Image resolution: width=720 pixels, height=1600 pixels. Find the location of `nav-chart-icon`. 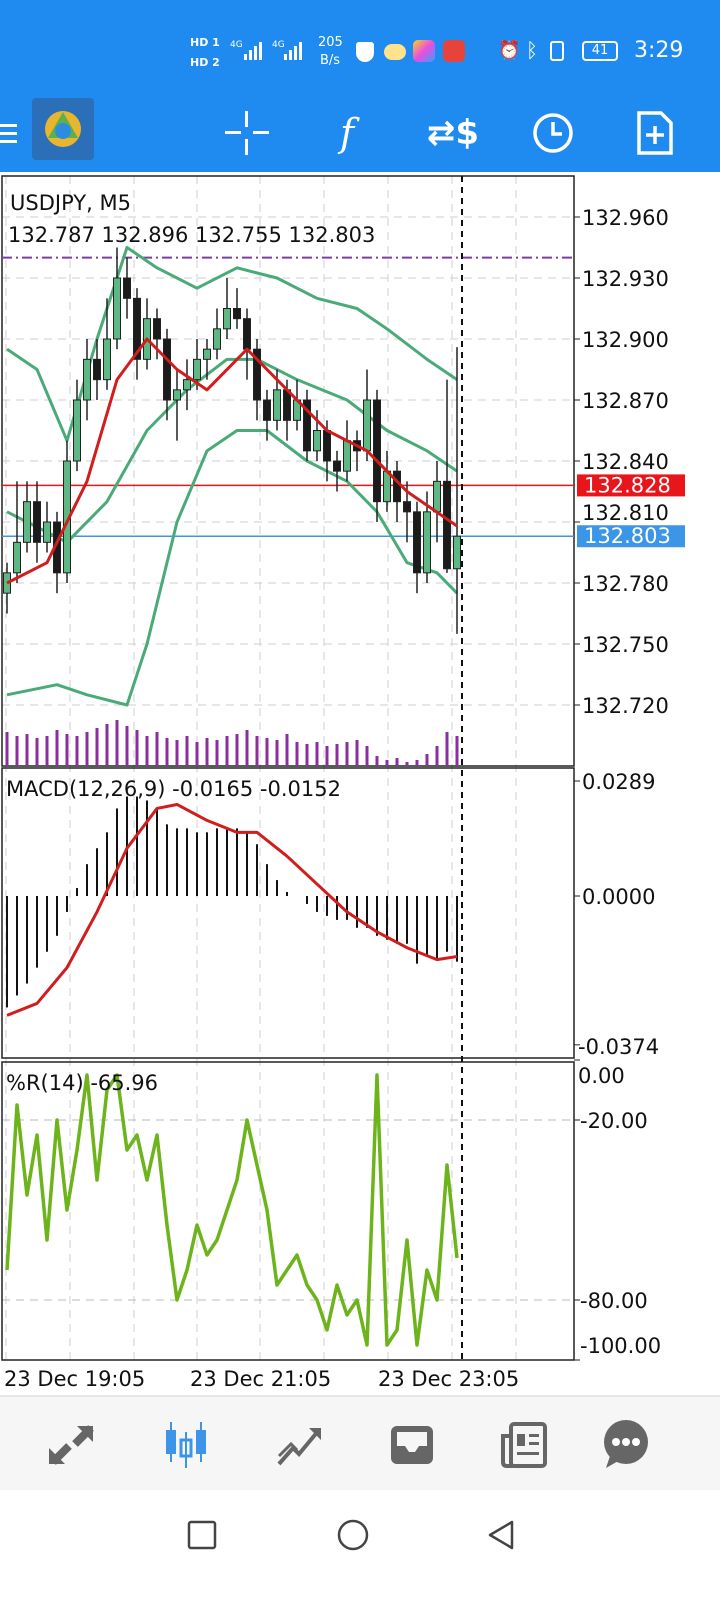

nav-chart-icon is located at coordinates (186, 1444).